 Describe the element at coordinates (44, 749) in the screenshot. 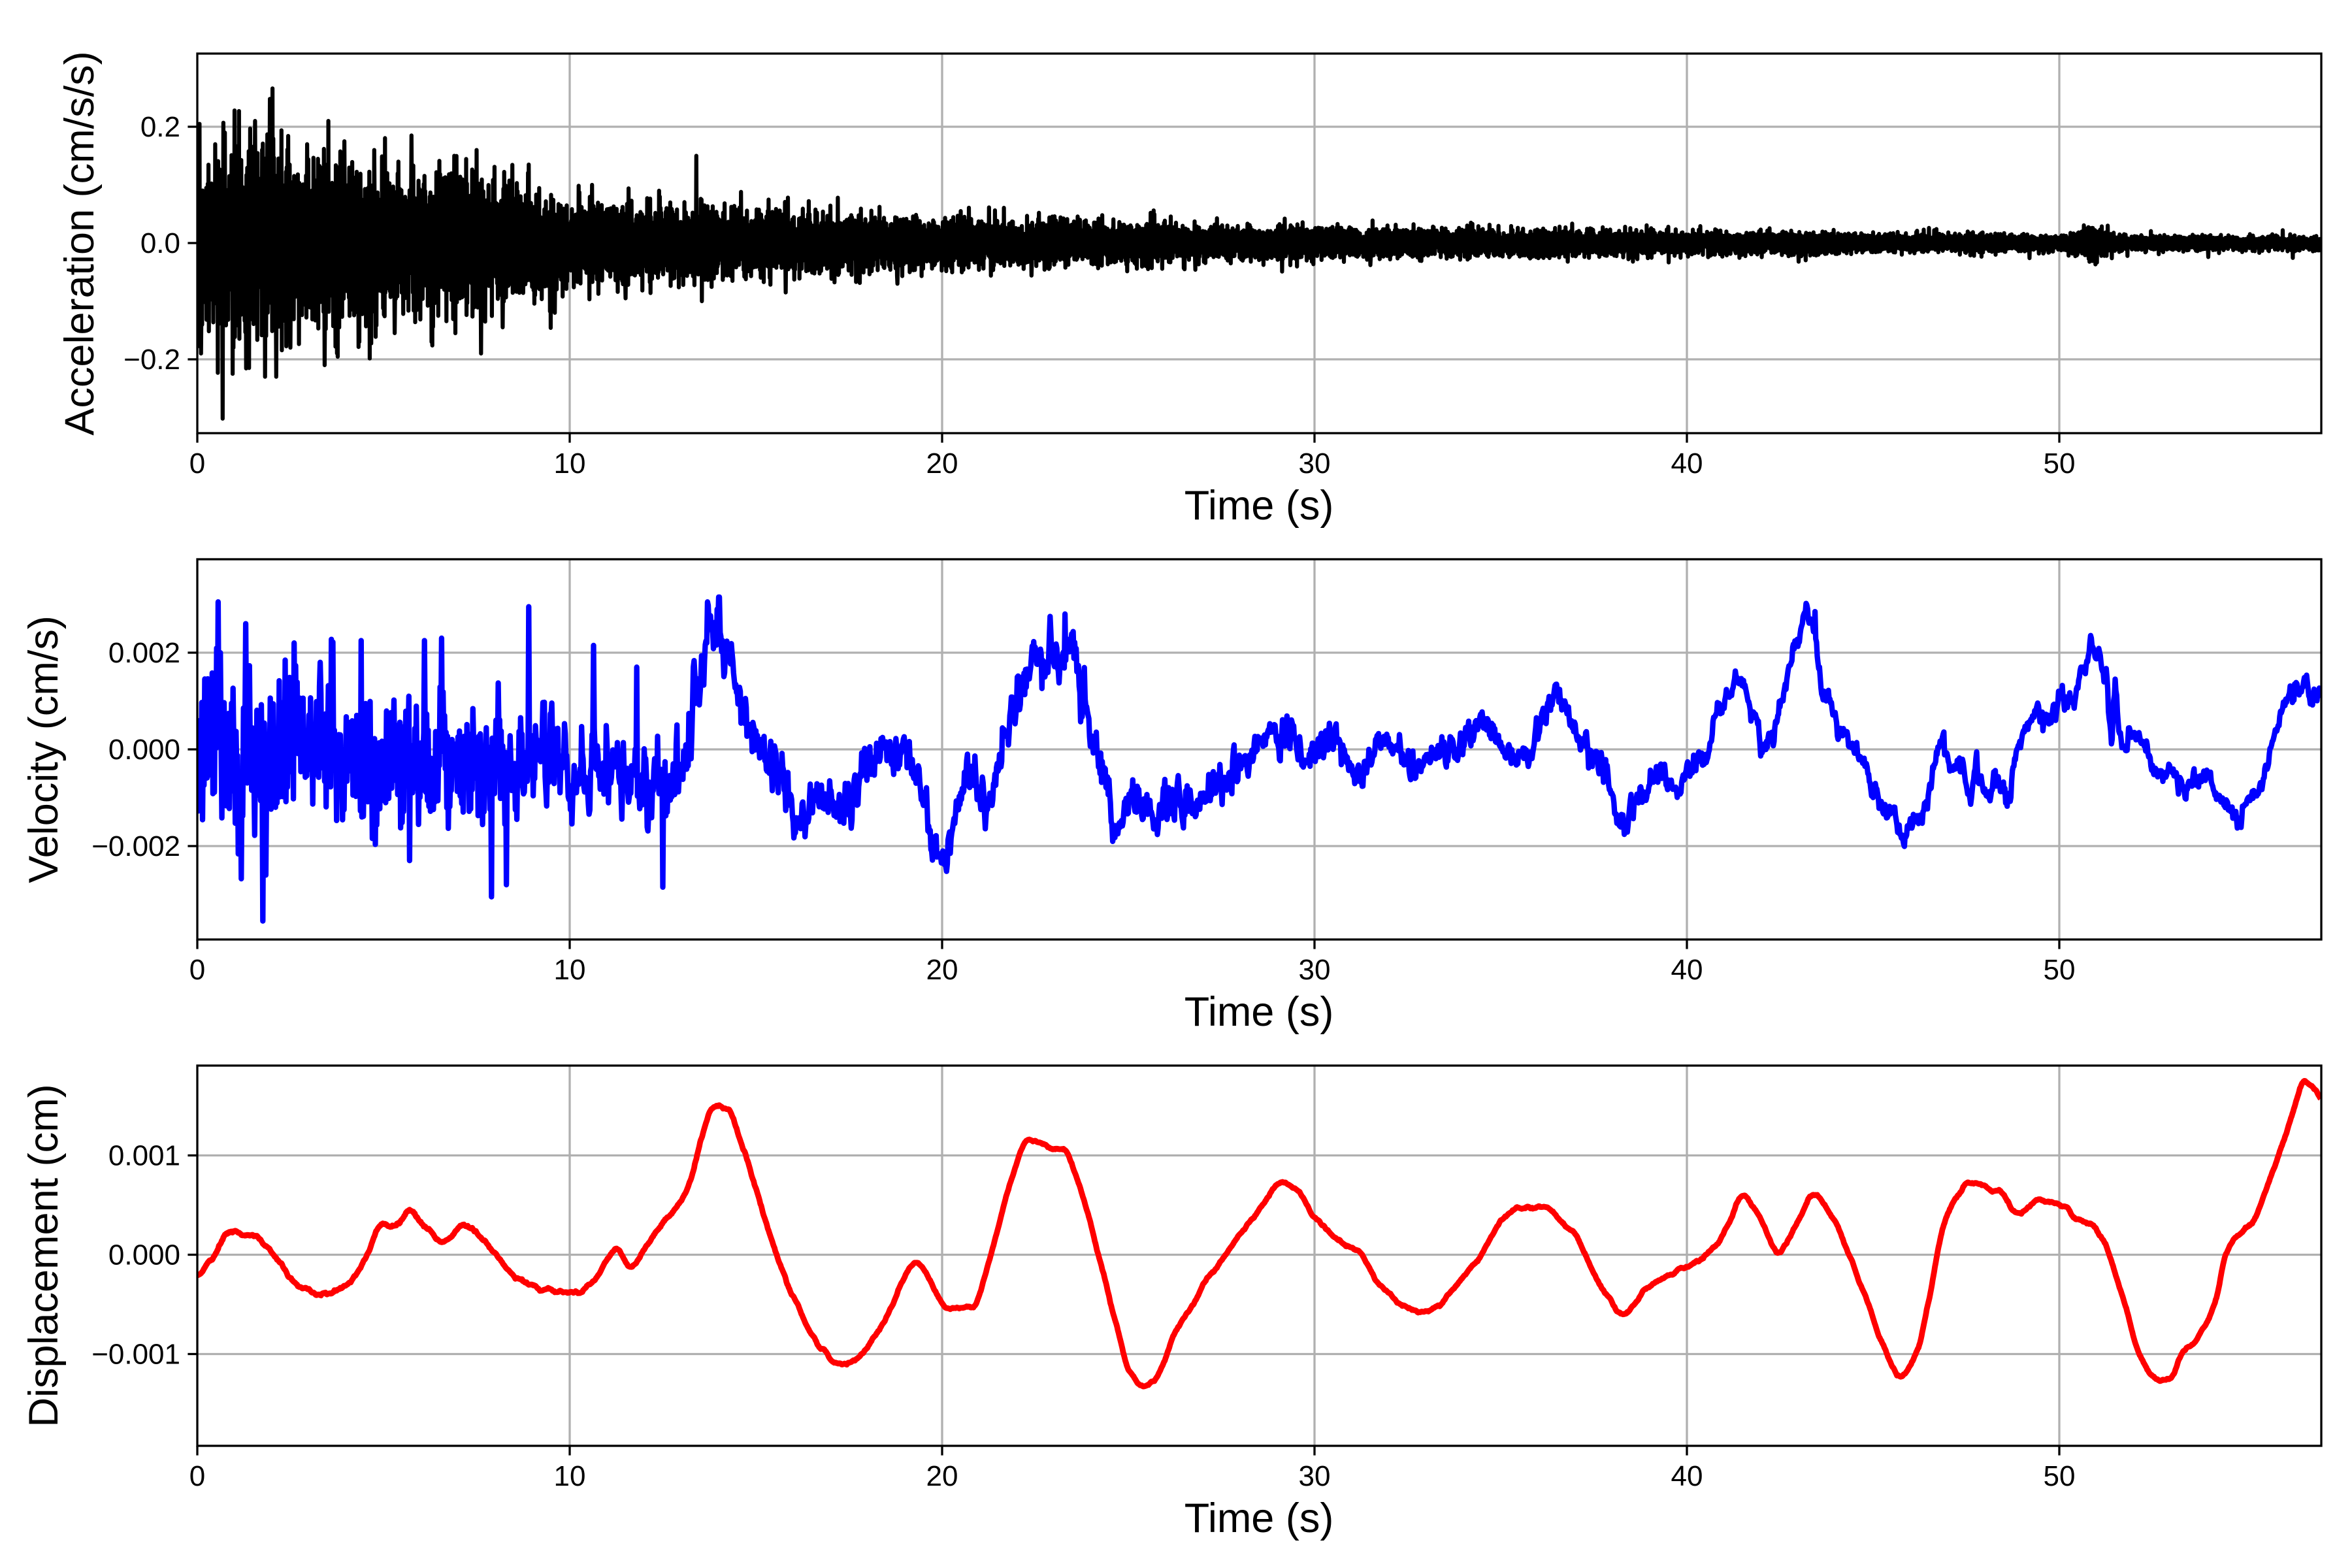

I see `svg-text: Velocity (cm/s)` at that location.